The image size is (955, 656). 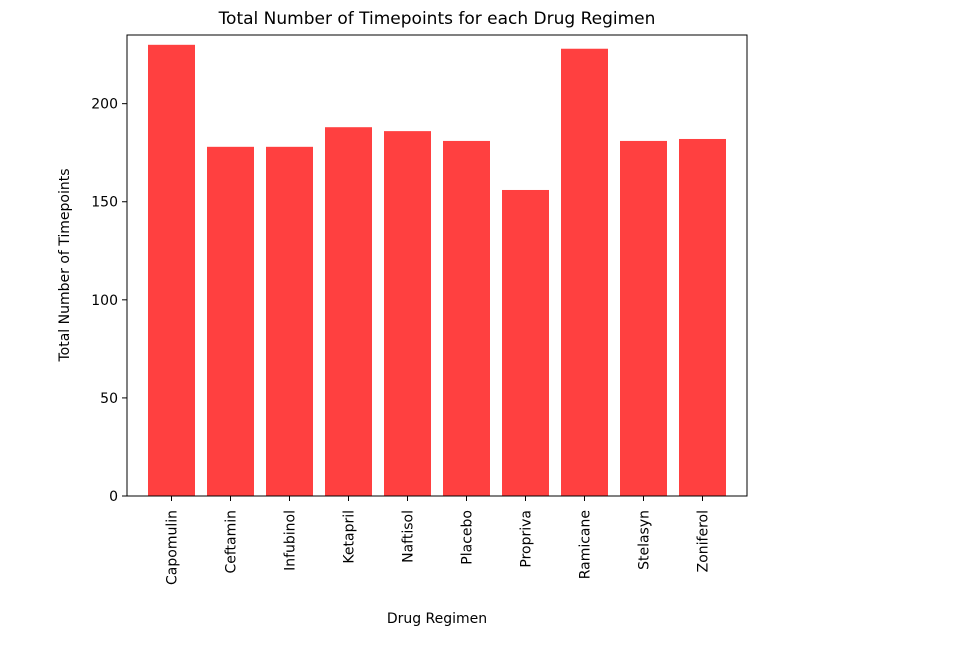 I want to click on y-tick-label: 100, so click(x=104, y=301).